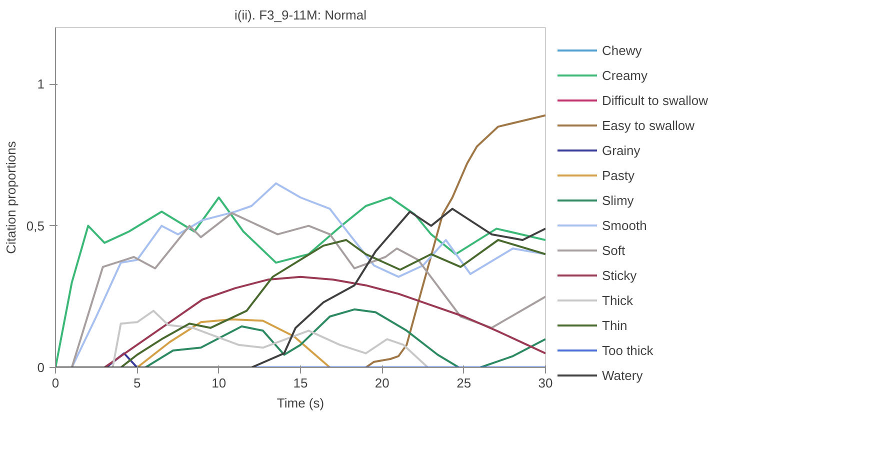 This screenshot has width=871, height=467. Describe the element at coordinates (618, 301) in the screenshot. I see `legend-label: Thick` at that location.